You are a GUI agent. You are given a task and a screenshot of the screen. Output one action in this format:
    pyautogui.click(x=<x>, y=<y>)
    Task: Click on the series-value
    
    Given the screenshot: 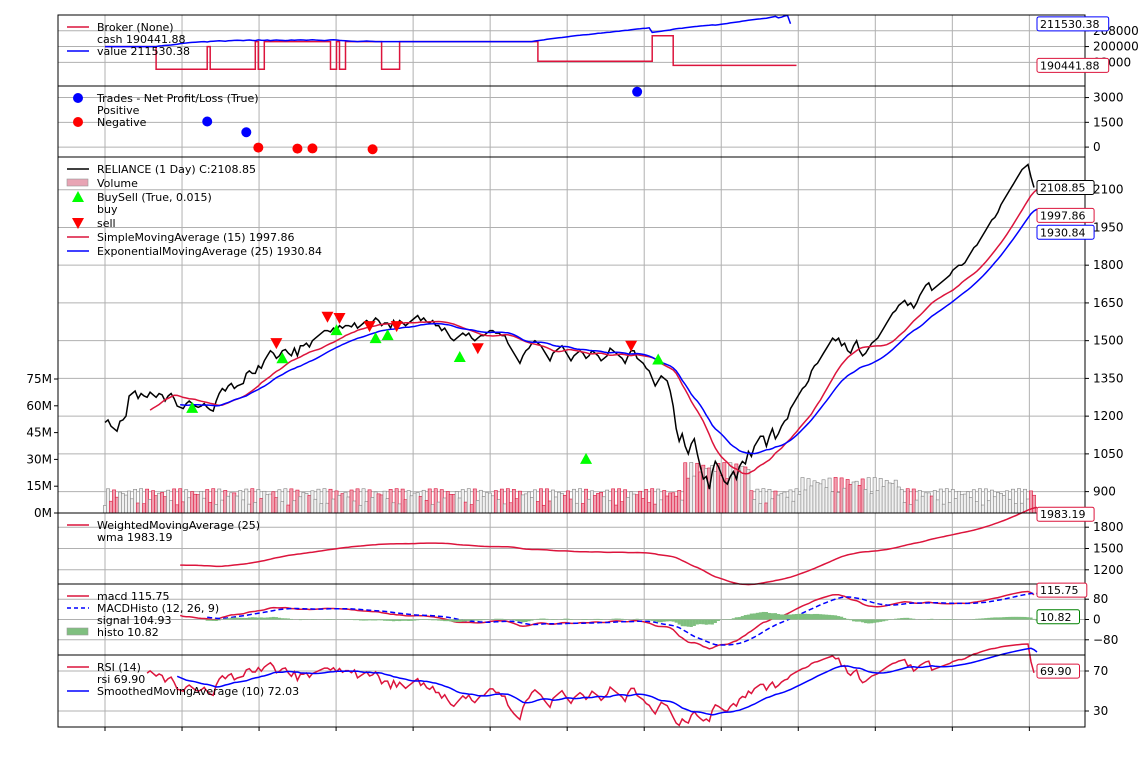 What is the action you would take?
    pyautogui.click(x=448, y=31)
    